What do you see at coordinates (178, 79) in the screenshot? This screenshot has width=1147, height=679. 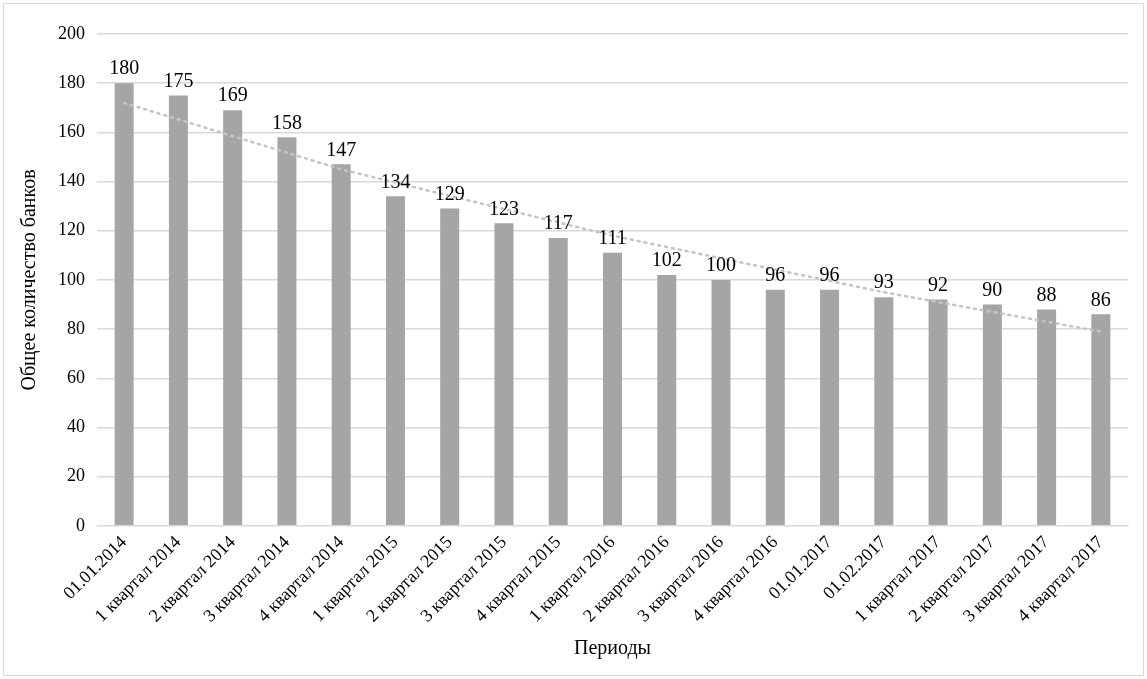 I see `data-label: 175` at bounding box center [178, 79].